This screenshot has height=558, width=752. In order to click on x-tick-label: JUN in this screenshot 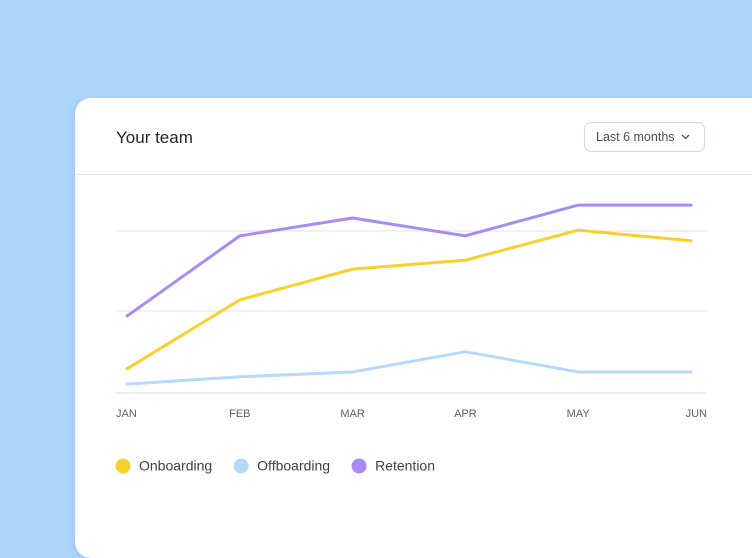, I will do `click(696, 414)`.